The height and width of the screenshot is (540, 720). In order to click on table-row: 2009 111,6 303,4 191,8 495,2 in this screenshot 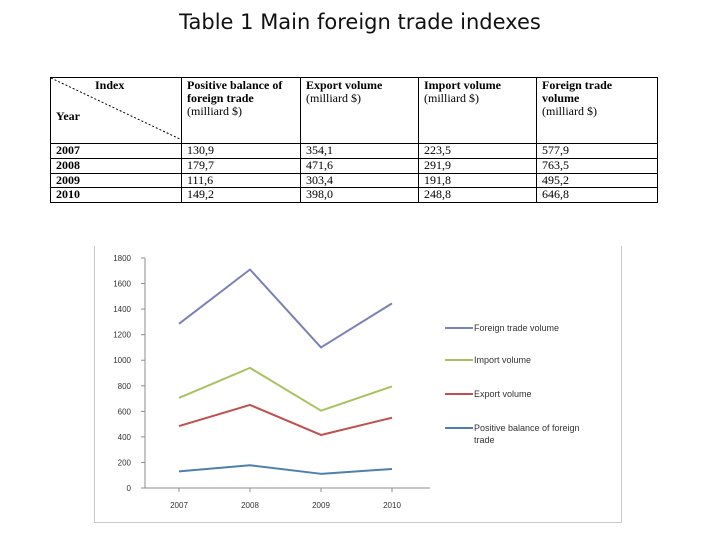, I will do `click(354, 180)`.